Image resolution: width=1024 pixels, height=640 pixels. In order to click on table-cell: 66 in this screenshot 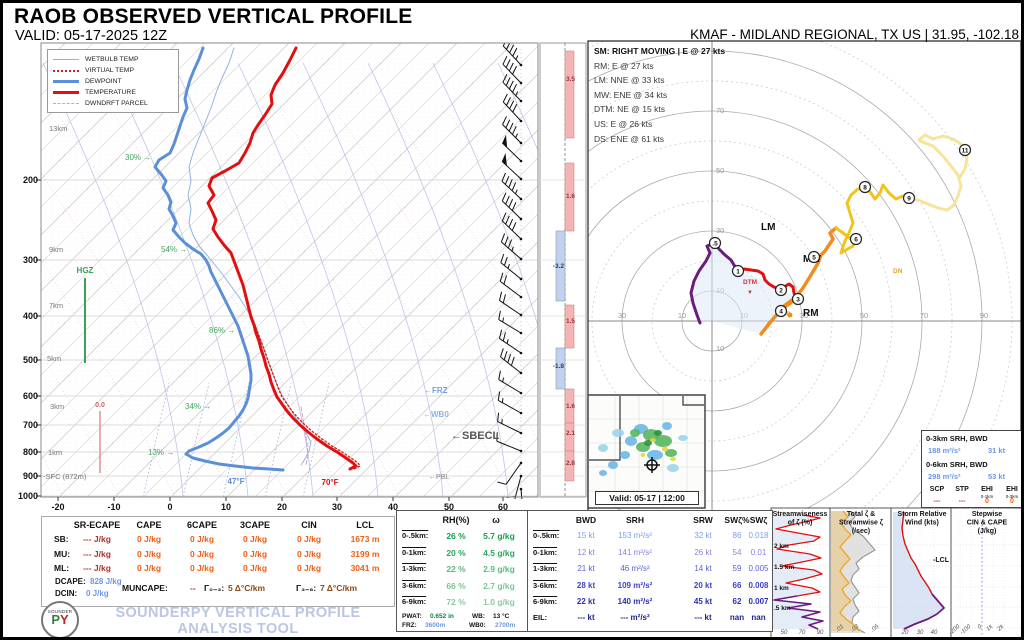, I will do `click(737, 585)`.